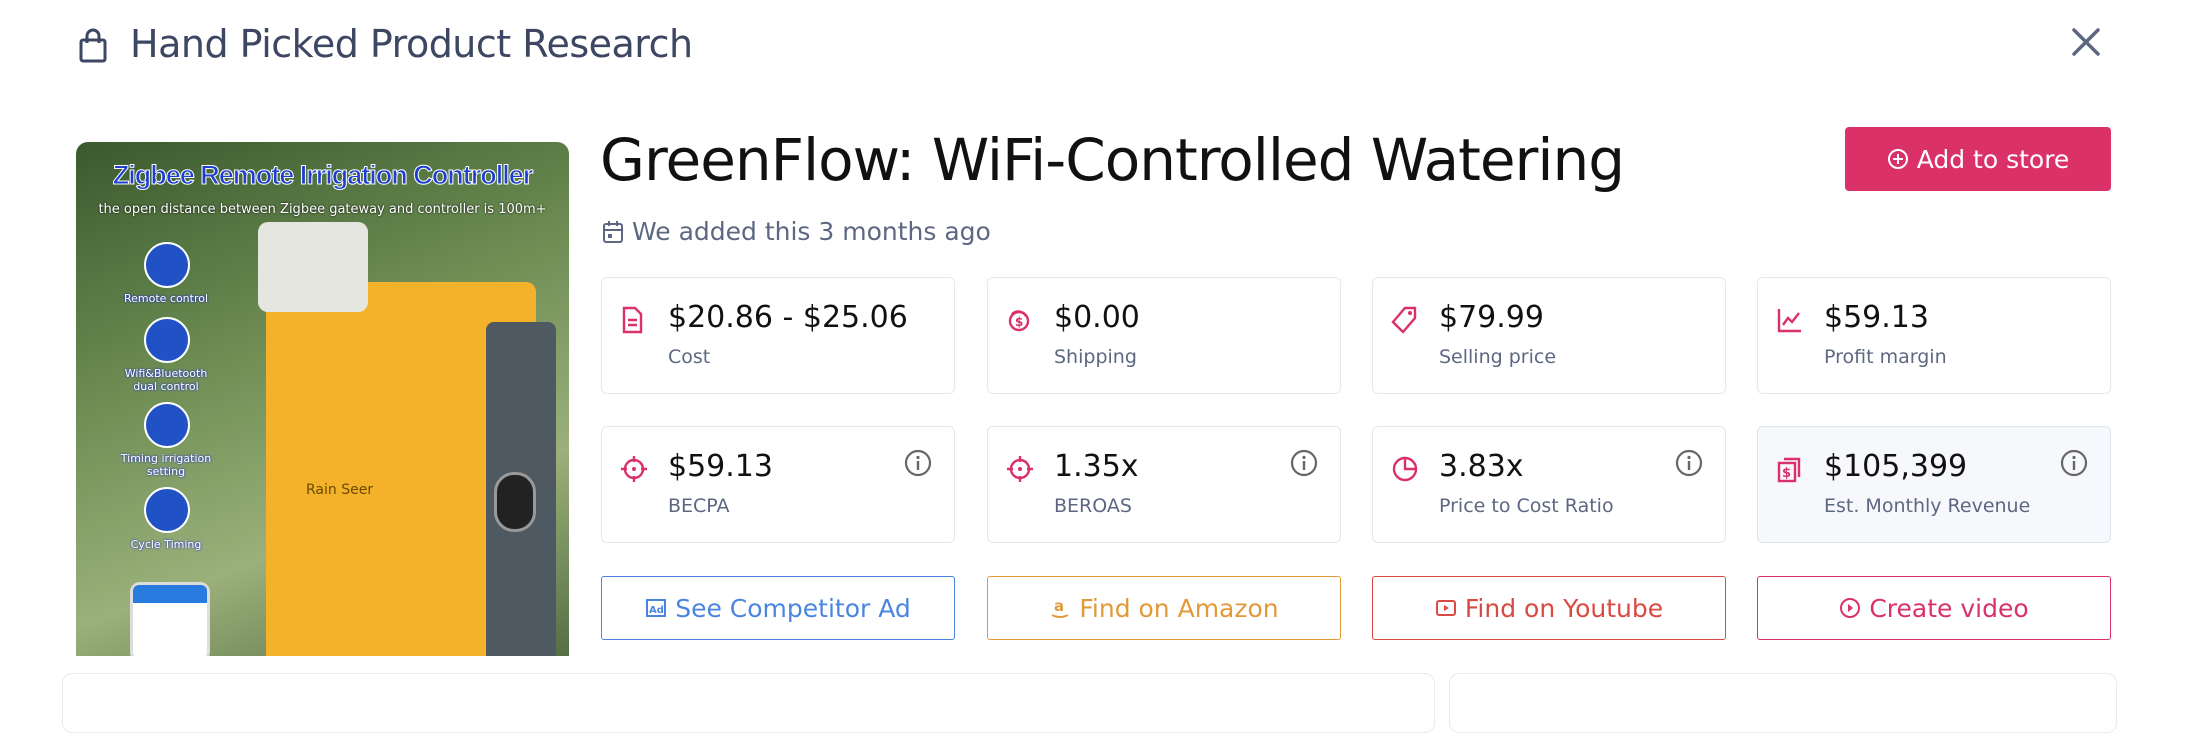 The width and height of the screenshot is (2188, 733). I want to click on svg-text: Ad, so click(656, 610).